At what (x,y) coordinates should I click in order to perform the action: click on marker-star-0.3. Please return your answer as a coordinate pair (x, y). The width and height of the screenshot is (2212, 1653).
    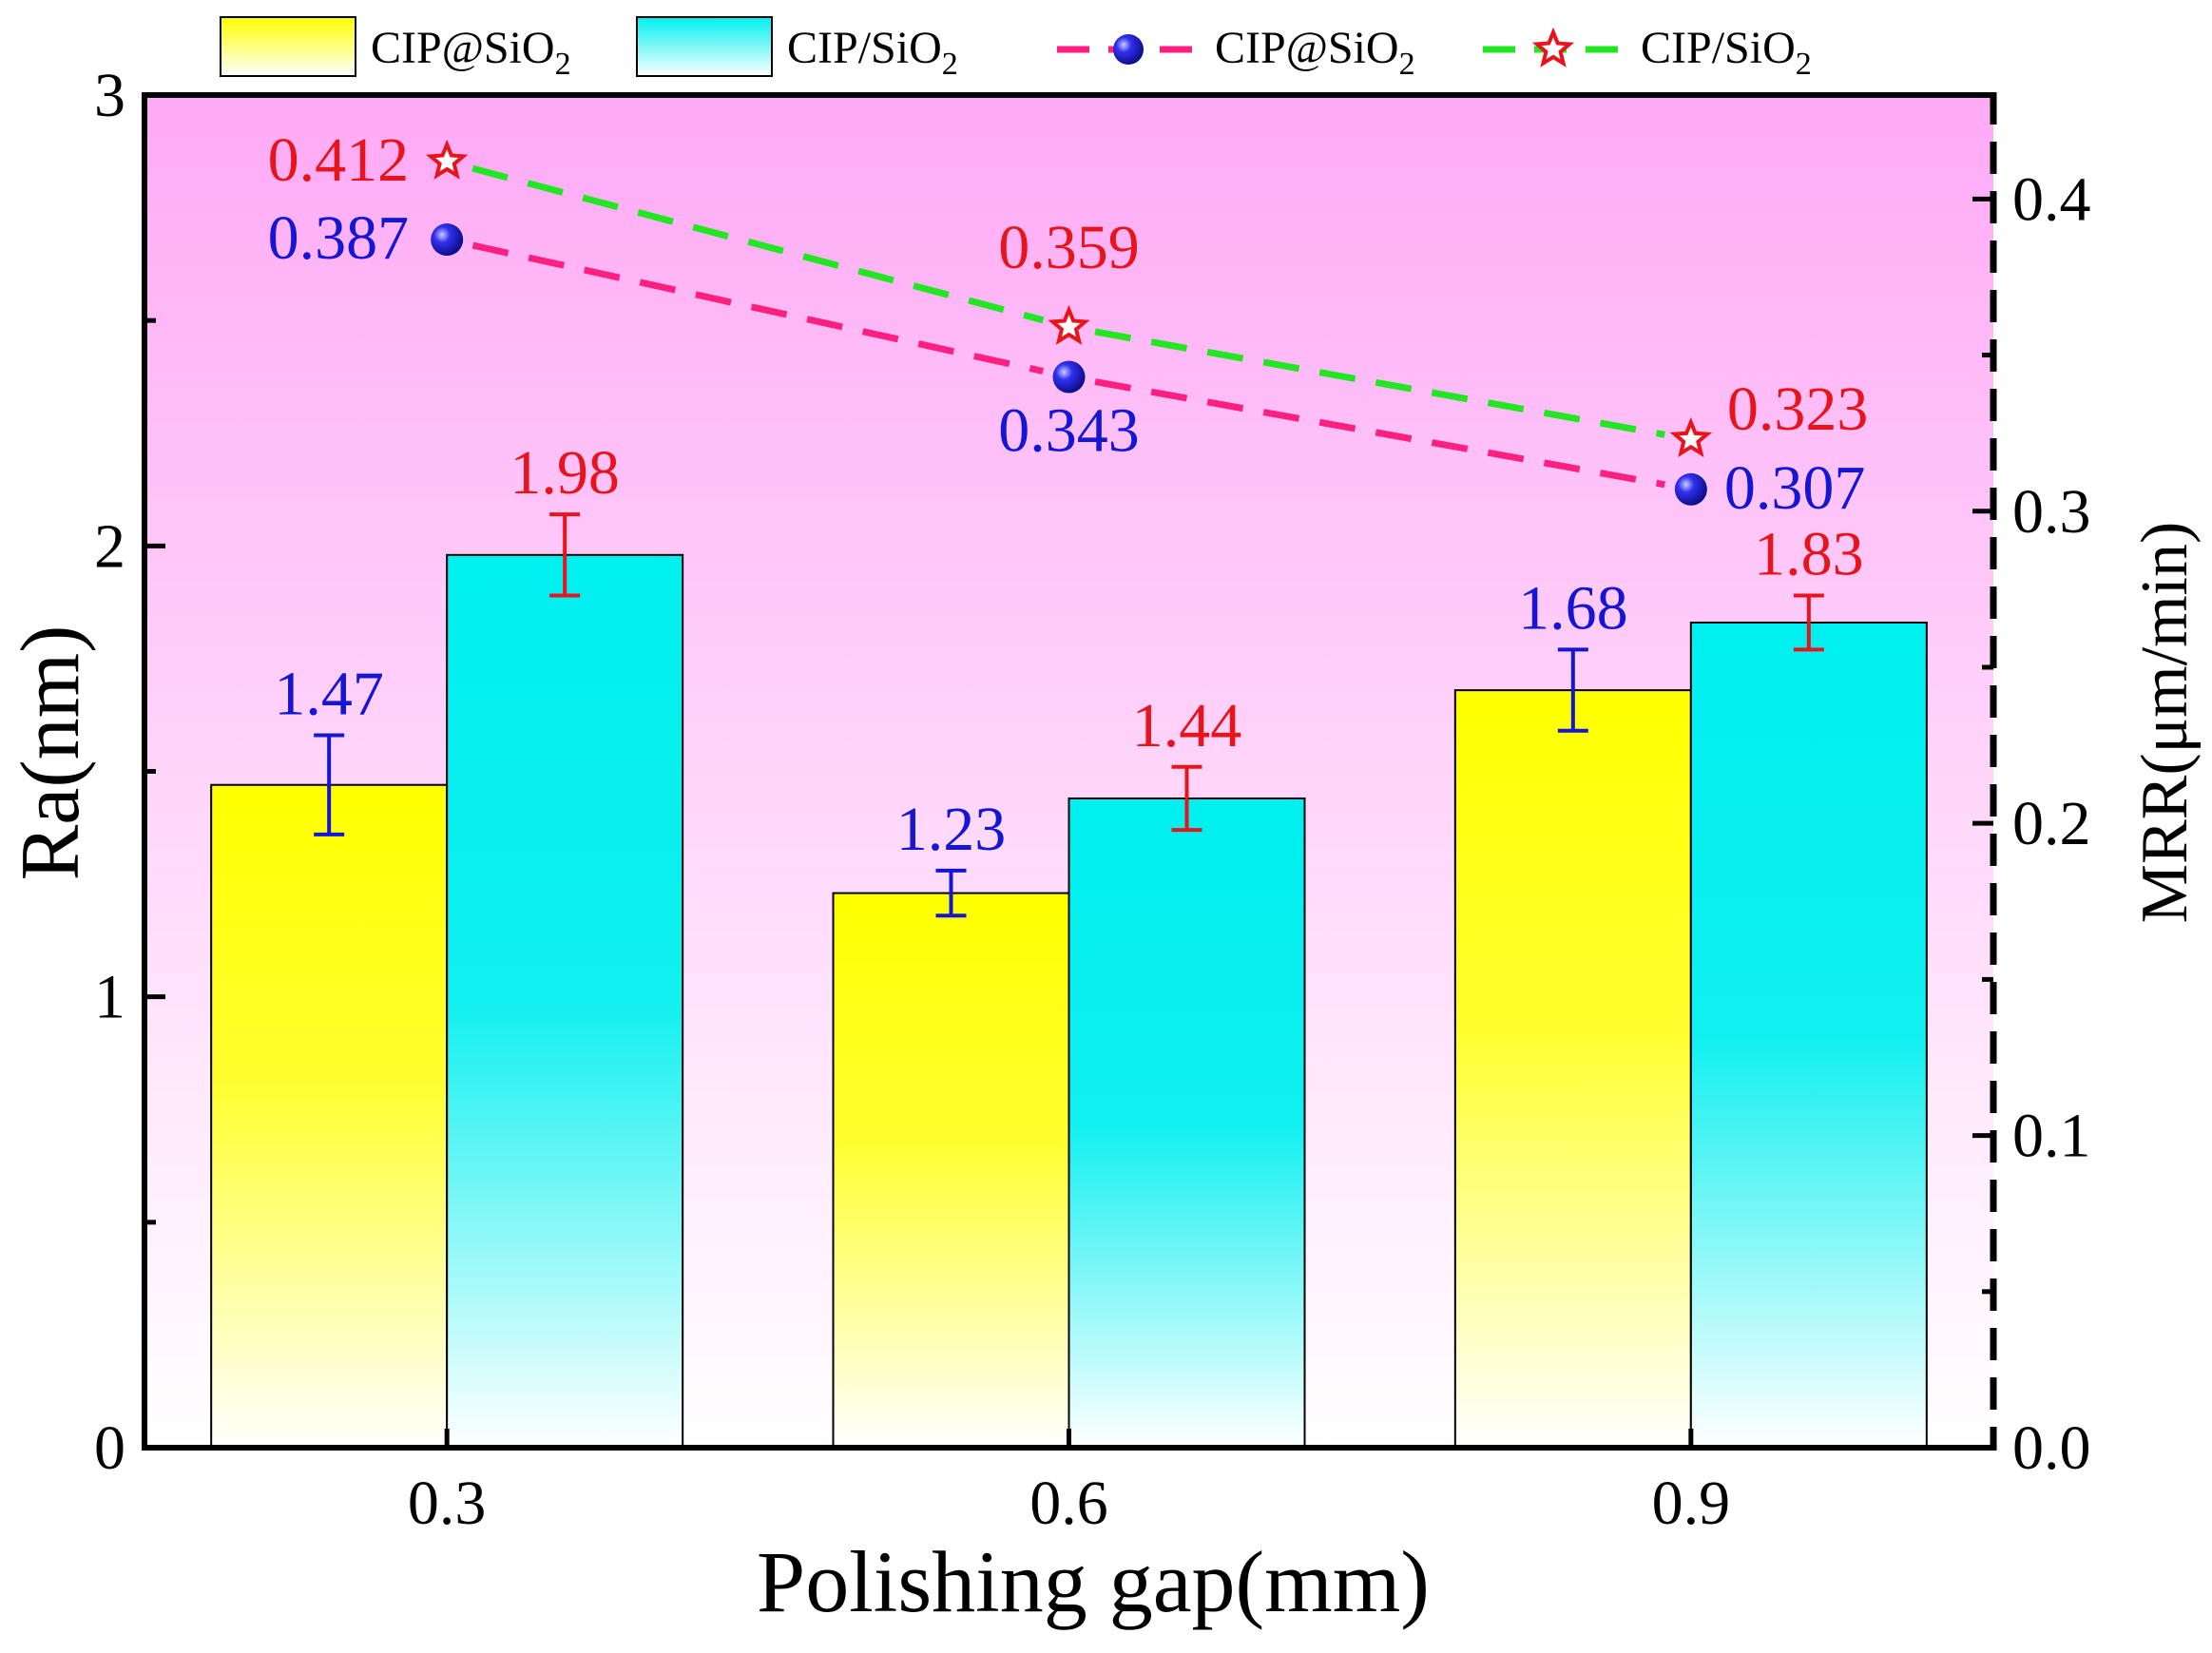
    Looking at the image, I should click on (447, 159).